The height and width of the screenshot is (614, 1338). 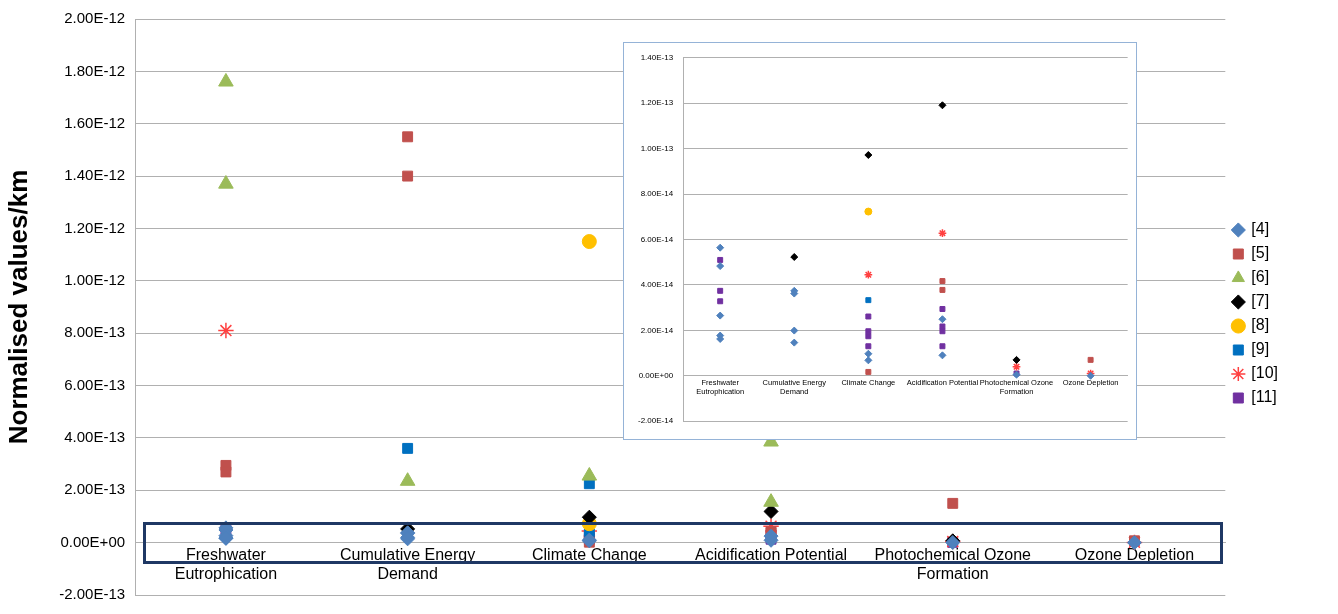 What do you see at coordinates (657, 57) in the screenshot?
I see `y-tick-label: 1.40E-13` at bounding box center [657, 57].